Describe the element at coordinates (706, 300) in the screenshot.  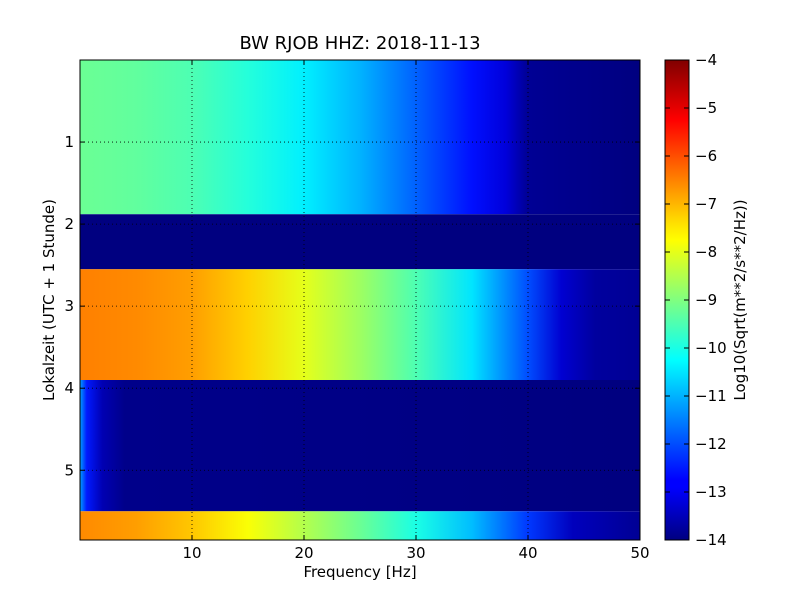
I see `colorbar-tick-label: −9` at that location.